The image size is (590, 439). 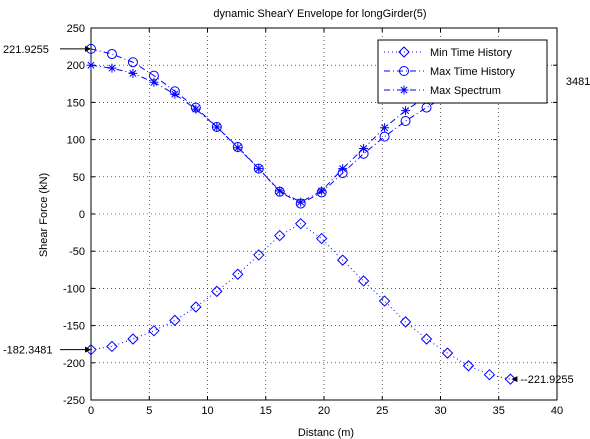 What do you see at coordinates (76, 66) in the screenshot?
I see `y-tick-label: 200` at bounding box center [76, 66].